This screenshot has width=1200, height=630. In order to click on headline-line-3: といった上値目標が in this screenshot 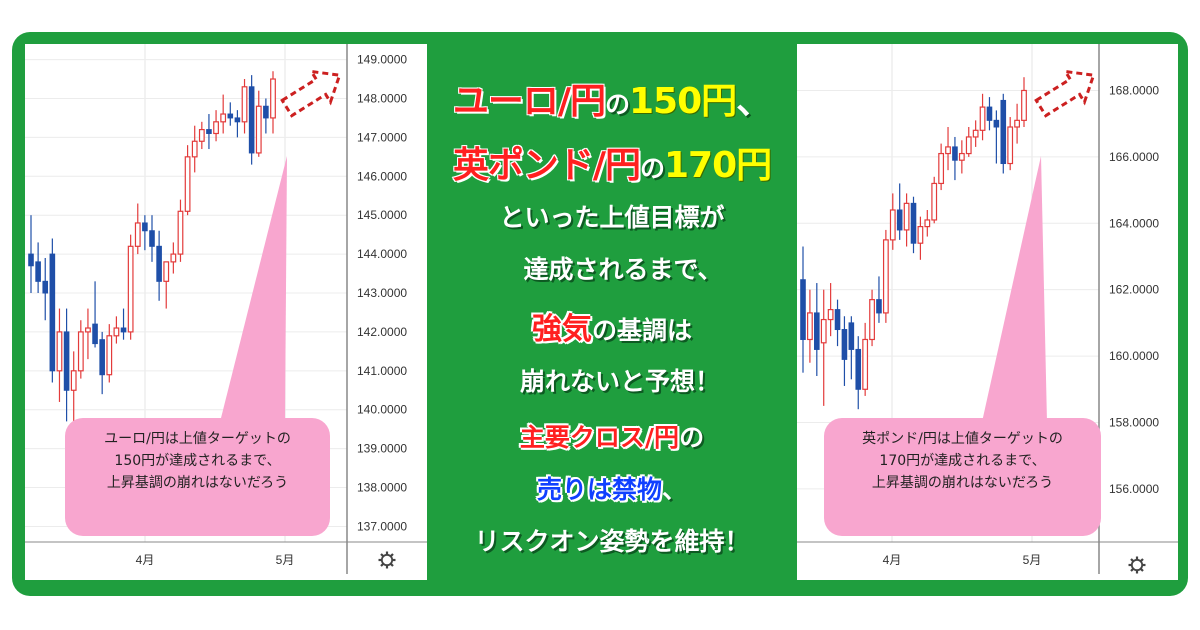, I will do `click(612, 217)`.